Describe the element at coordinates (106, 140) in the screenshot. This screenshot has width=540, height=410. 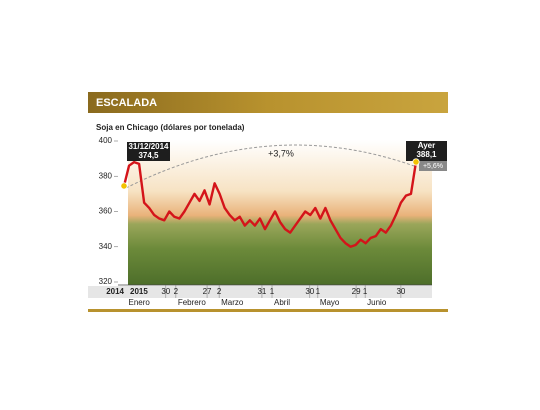
I see `y-tick-label: 400` at that location.